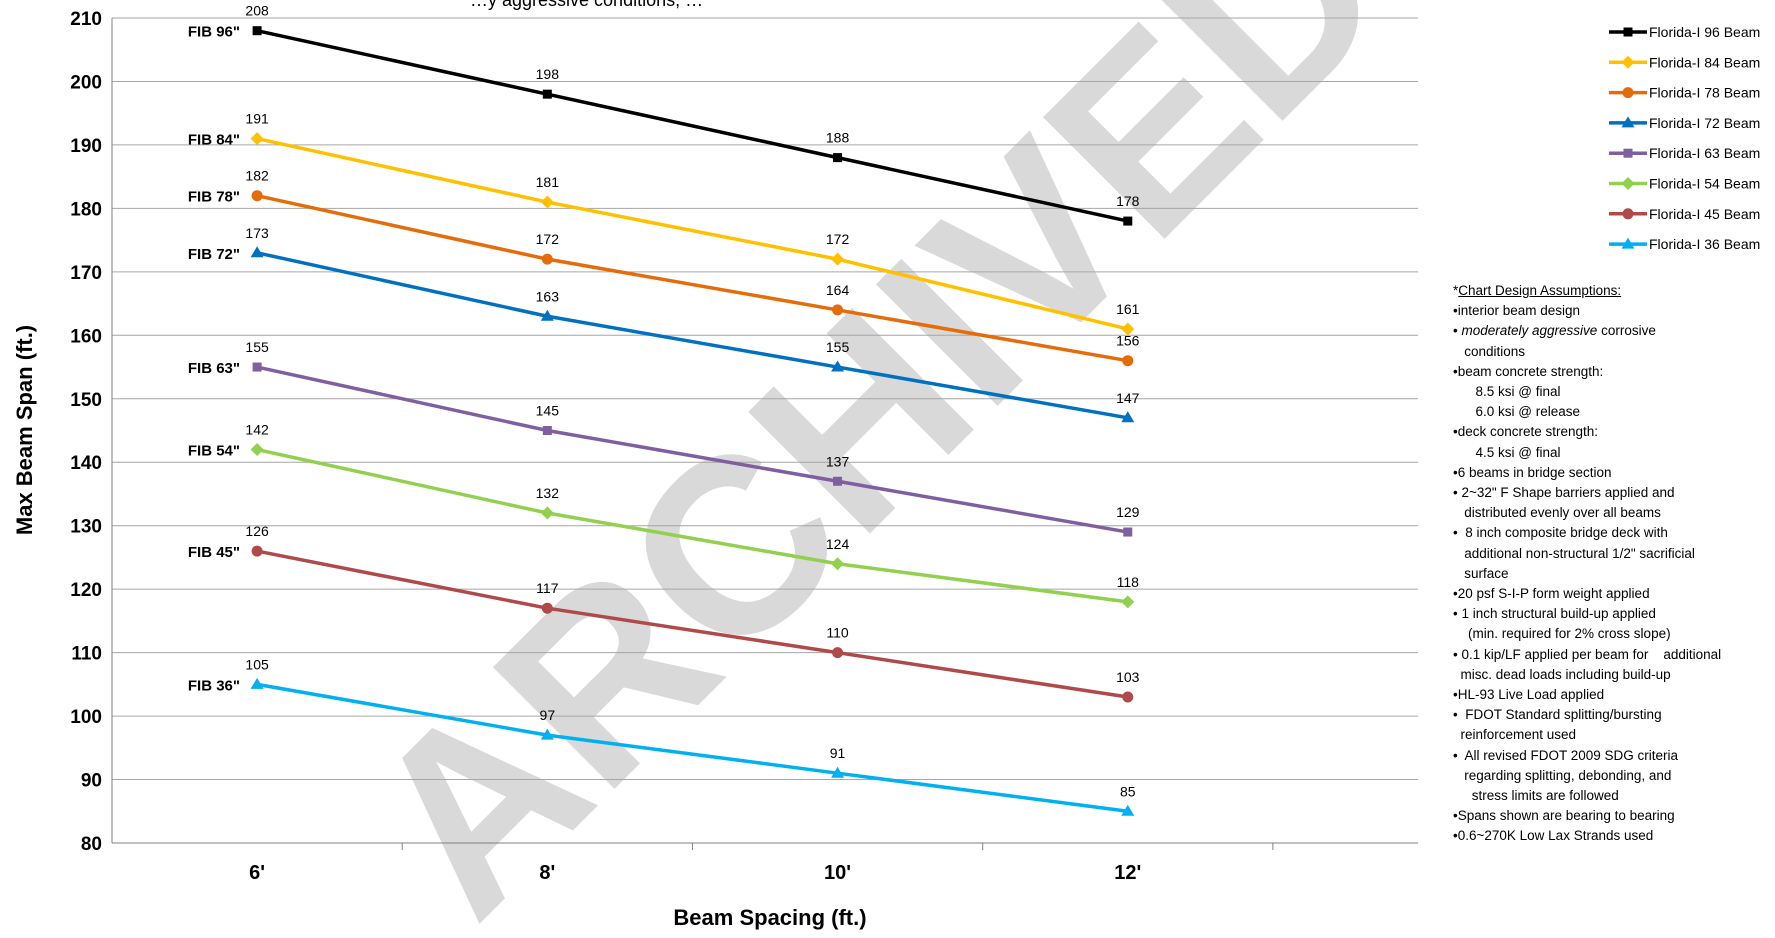 This screenshot has height=938, width=1775. What do you see at coordinates (1515, 735) in the screenshot?
I see `assumption-line: reinforcement used` at bounding box center [1515, 735].